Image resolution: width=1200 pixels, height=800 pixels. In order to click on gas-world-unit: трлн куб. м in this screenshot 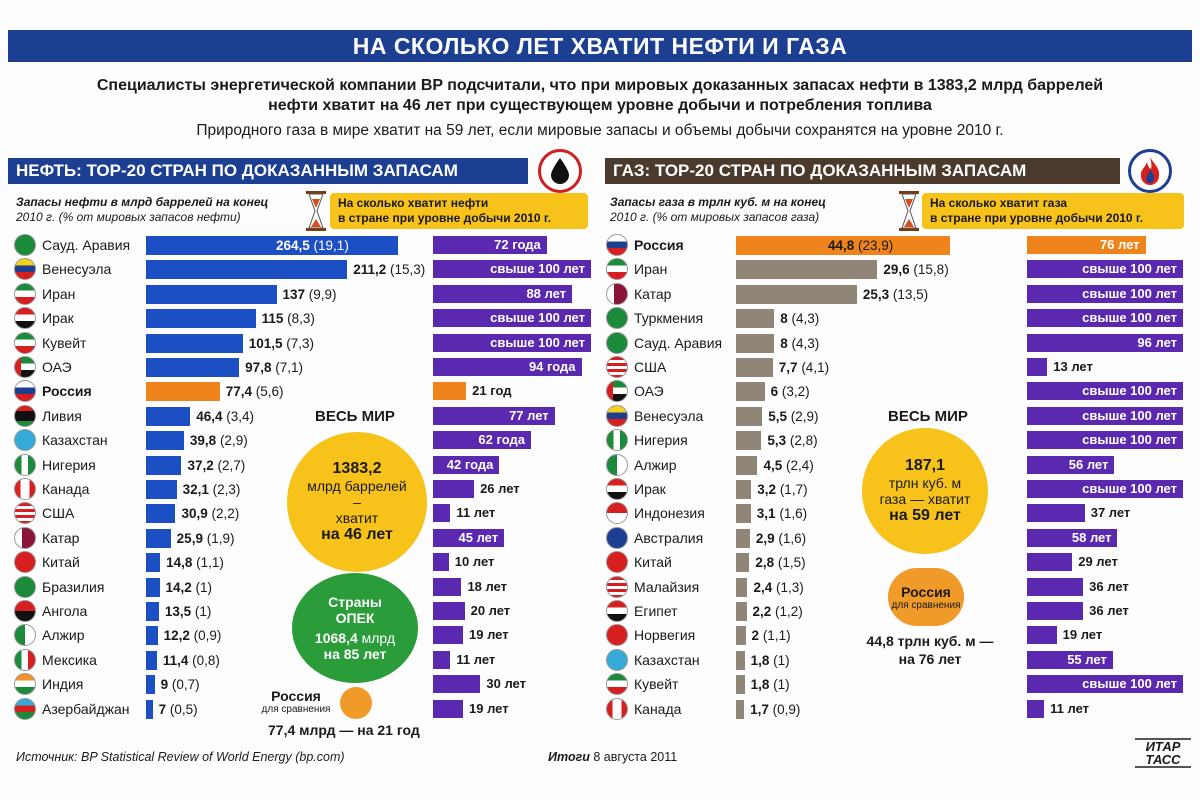, I will do `click(925, 483)`.